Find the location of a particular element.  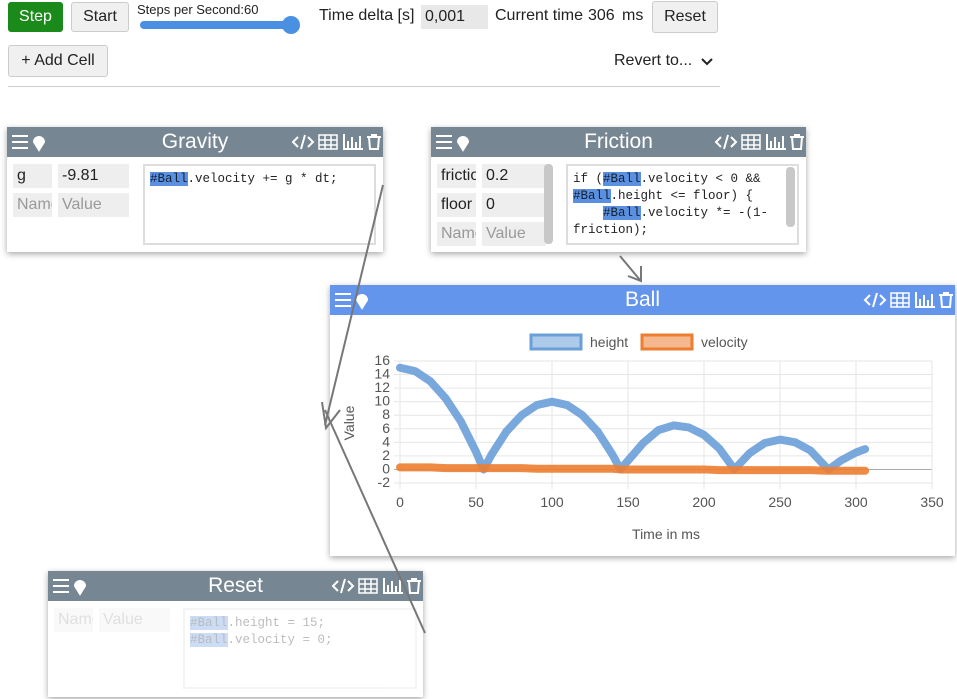

code-text: .velocity = 0; is located at coordinates (280, 640).